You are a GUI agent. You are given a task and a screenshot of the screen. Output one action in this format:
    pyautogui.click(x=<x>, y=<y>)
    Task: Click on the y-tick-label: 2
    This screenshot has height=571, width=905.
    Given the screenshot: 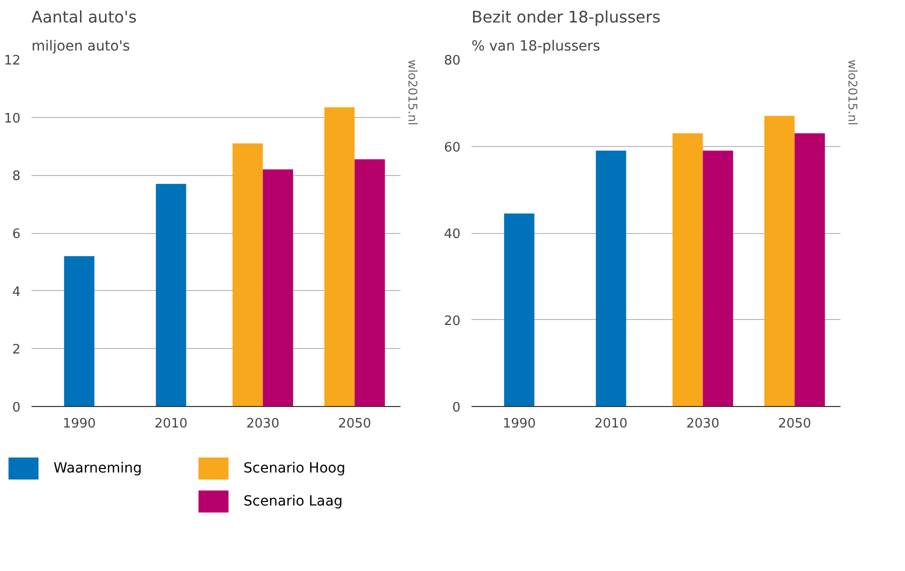 What is the action you would take?
    pyautogui.click(x=16, y=350)
    